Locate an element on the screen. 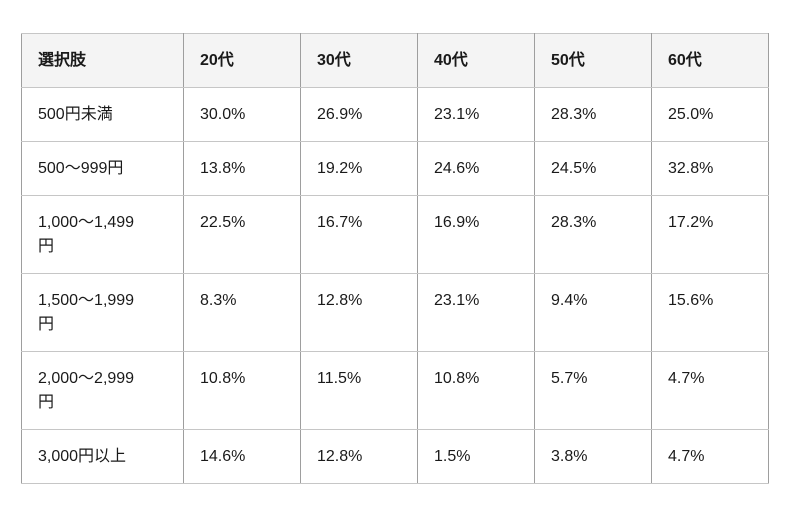  value-cell: 24.6% is located at coordinates (476, 168).